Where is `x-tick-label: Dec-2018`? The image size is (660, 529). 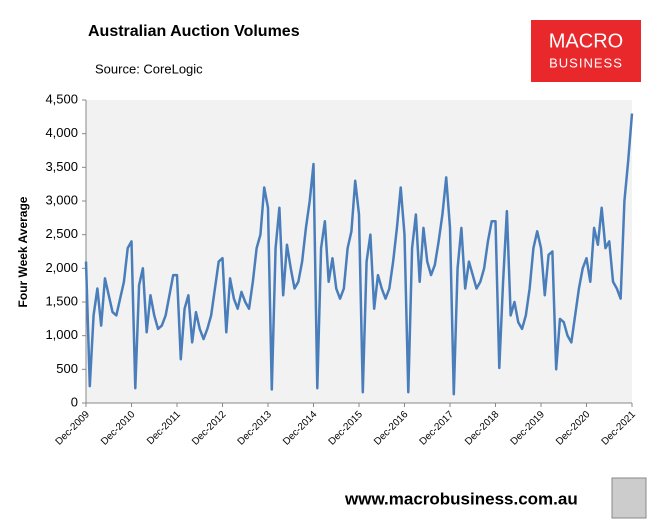 x-tick-label: Dec-2018 is located at coordinates (482, 428).